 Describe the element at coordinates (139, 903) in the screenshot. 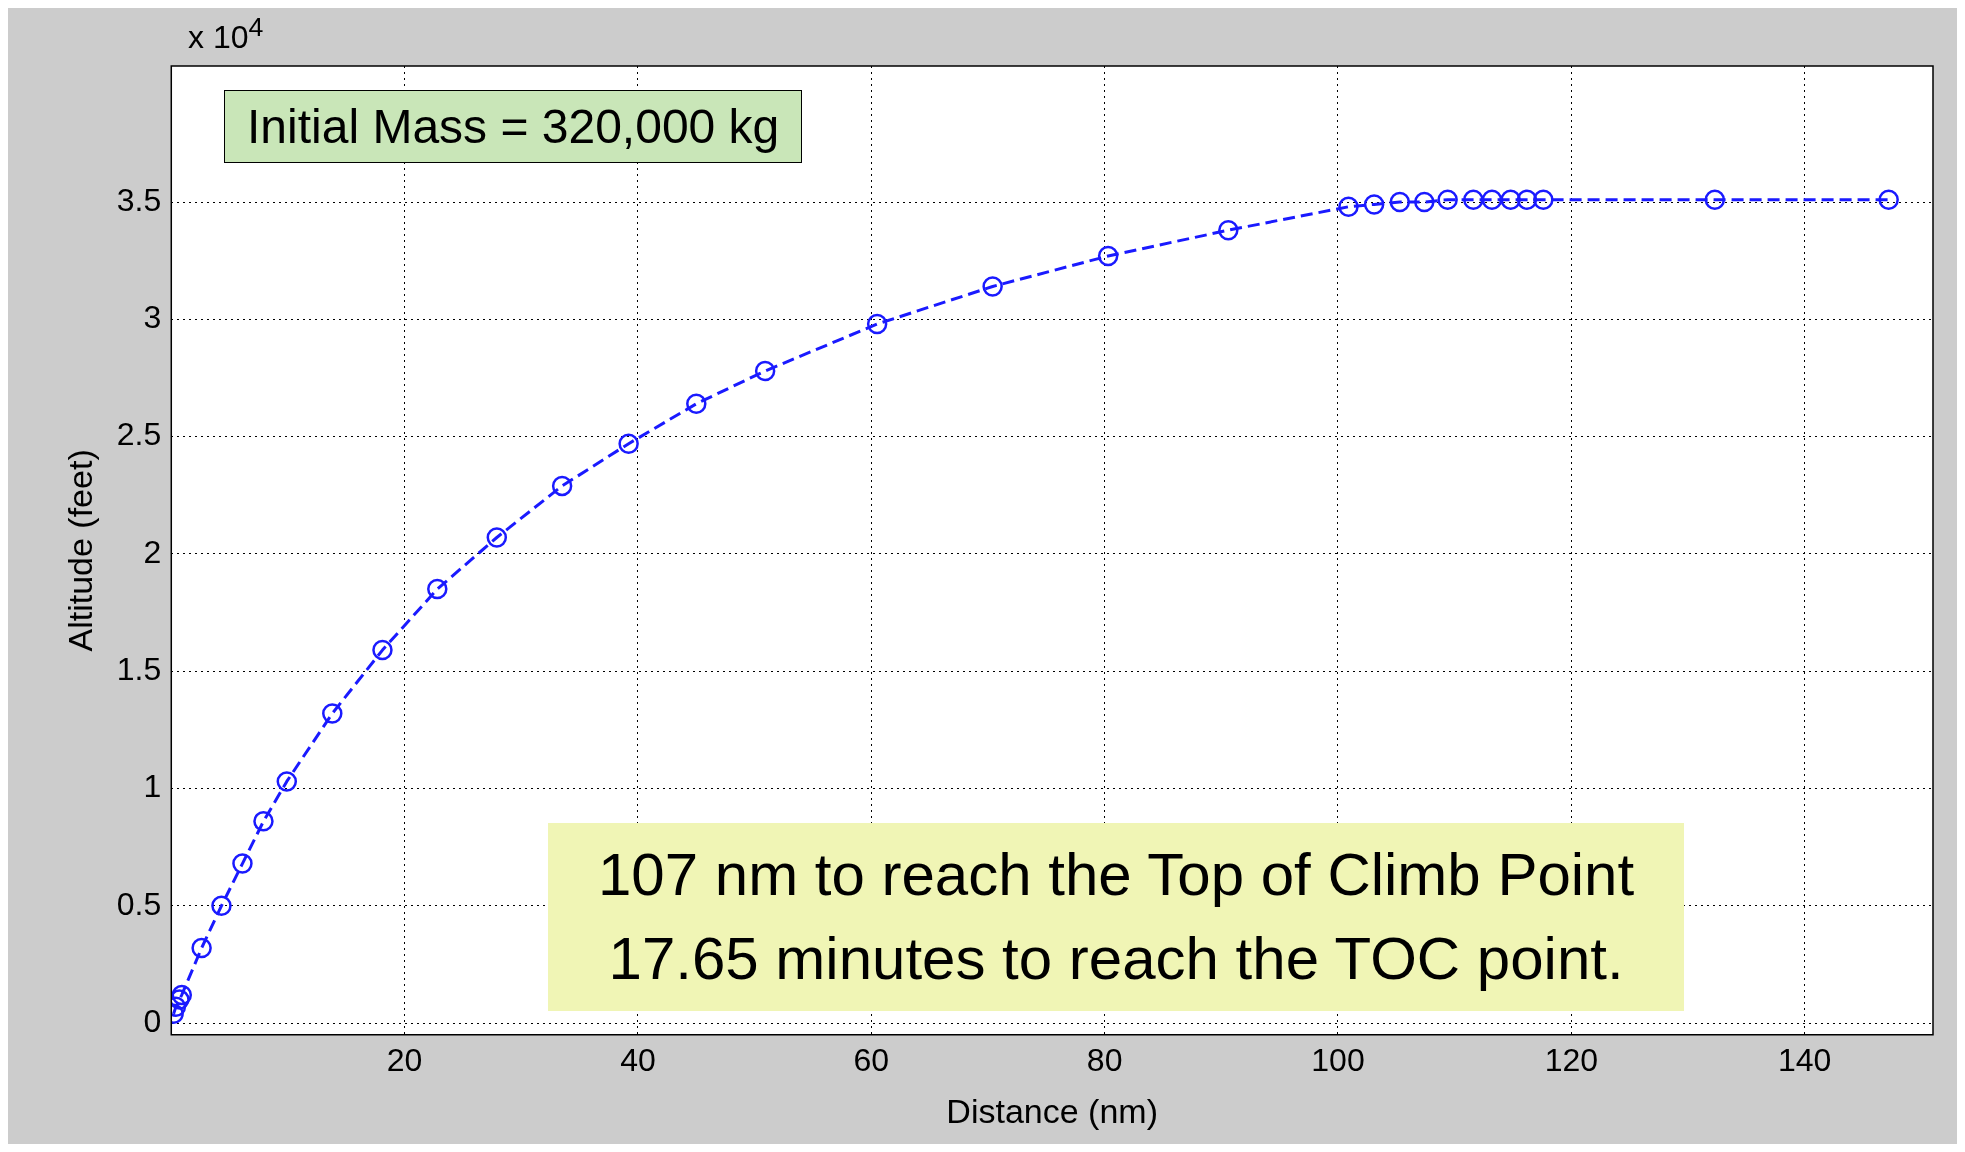

I see `y-tick-label: 0.5` at that location.